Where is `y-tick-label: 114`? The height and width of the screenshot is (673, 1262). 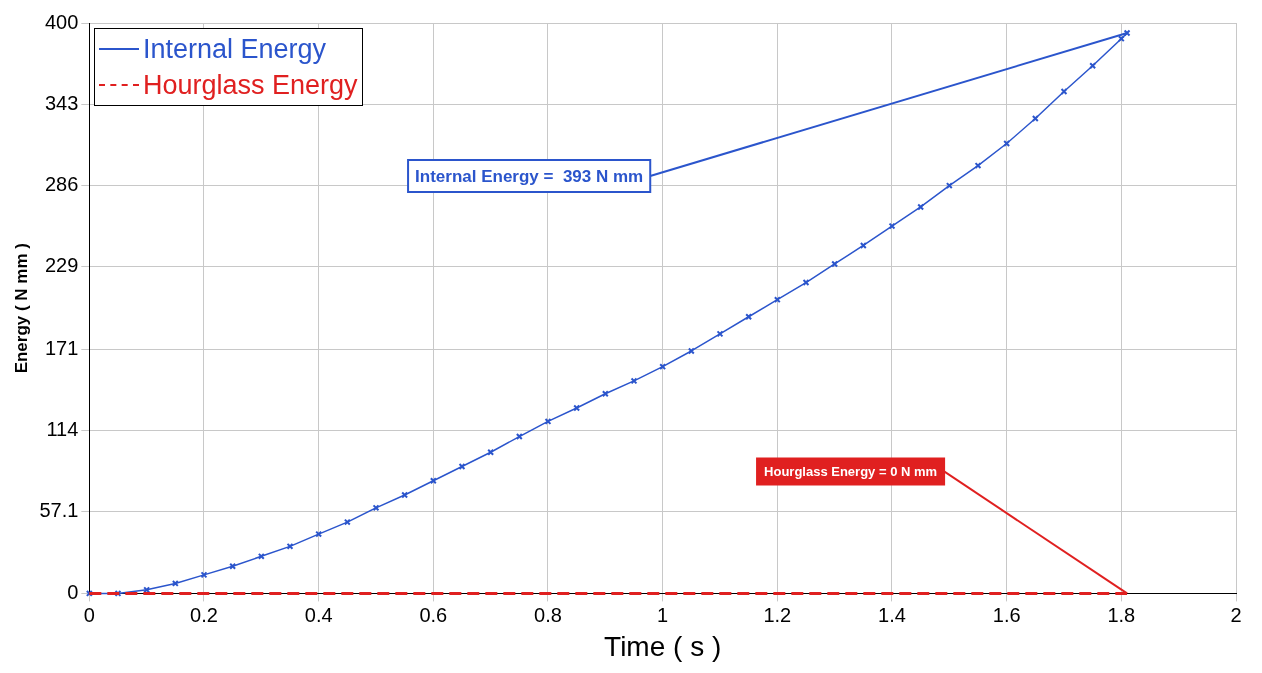
y-tick-label: 114 is located at coordinates (62, 429).